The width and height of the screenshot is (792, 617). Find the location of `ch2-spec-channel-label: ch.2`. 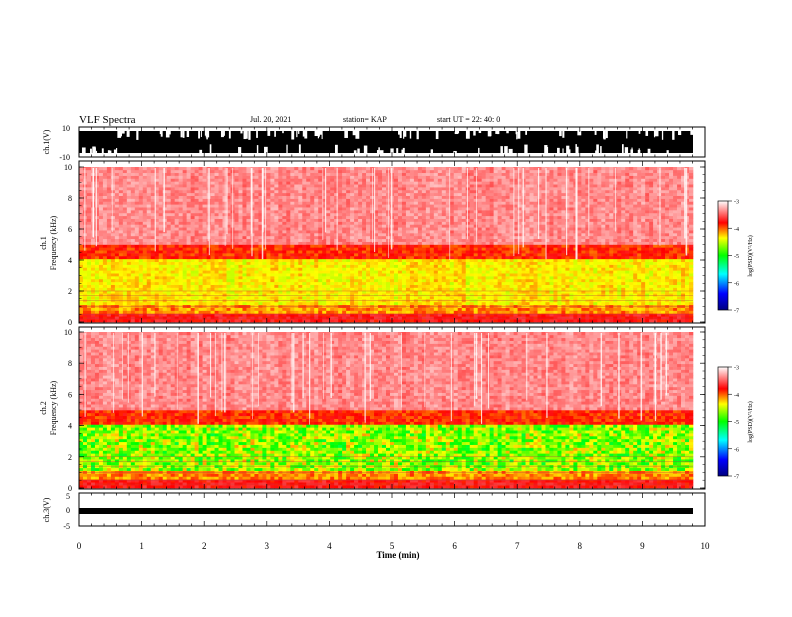

ch2-spec-channel-label: ch.2 is located at coordinates (43, 408).